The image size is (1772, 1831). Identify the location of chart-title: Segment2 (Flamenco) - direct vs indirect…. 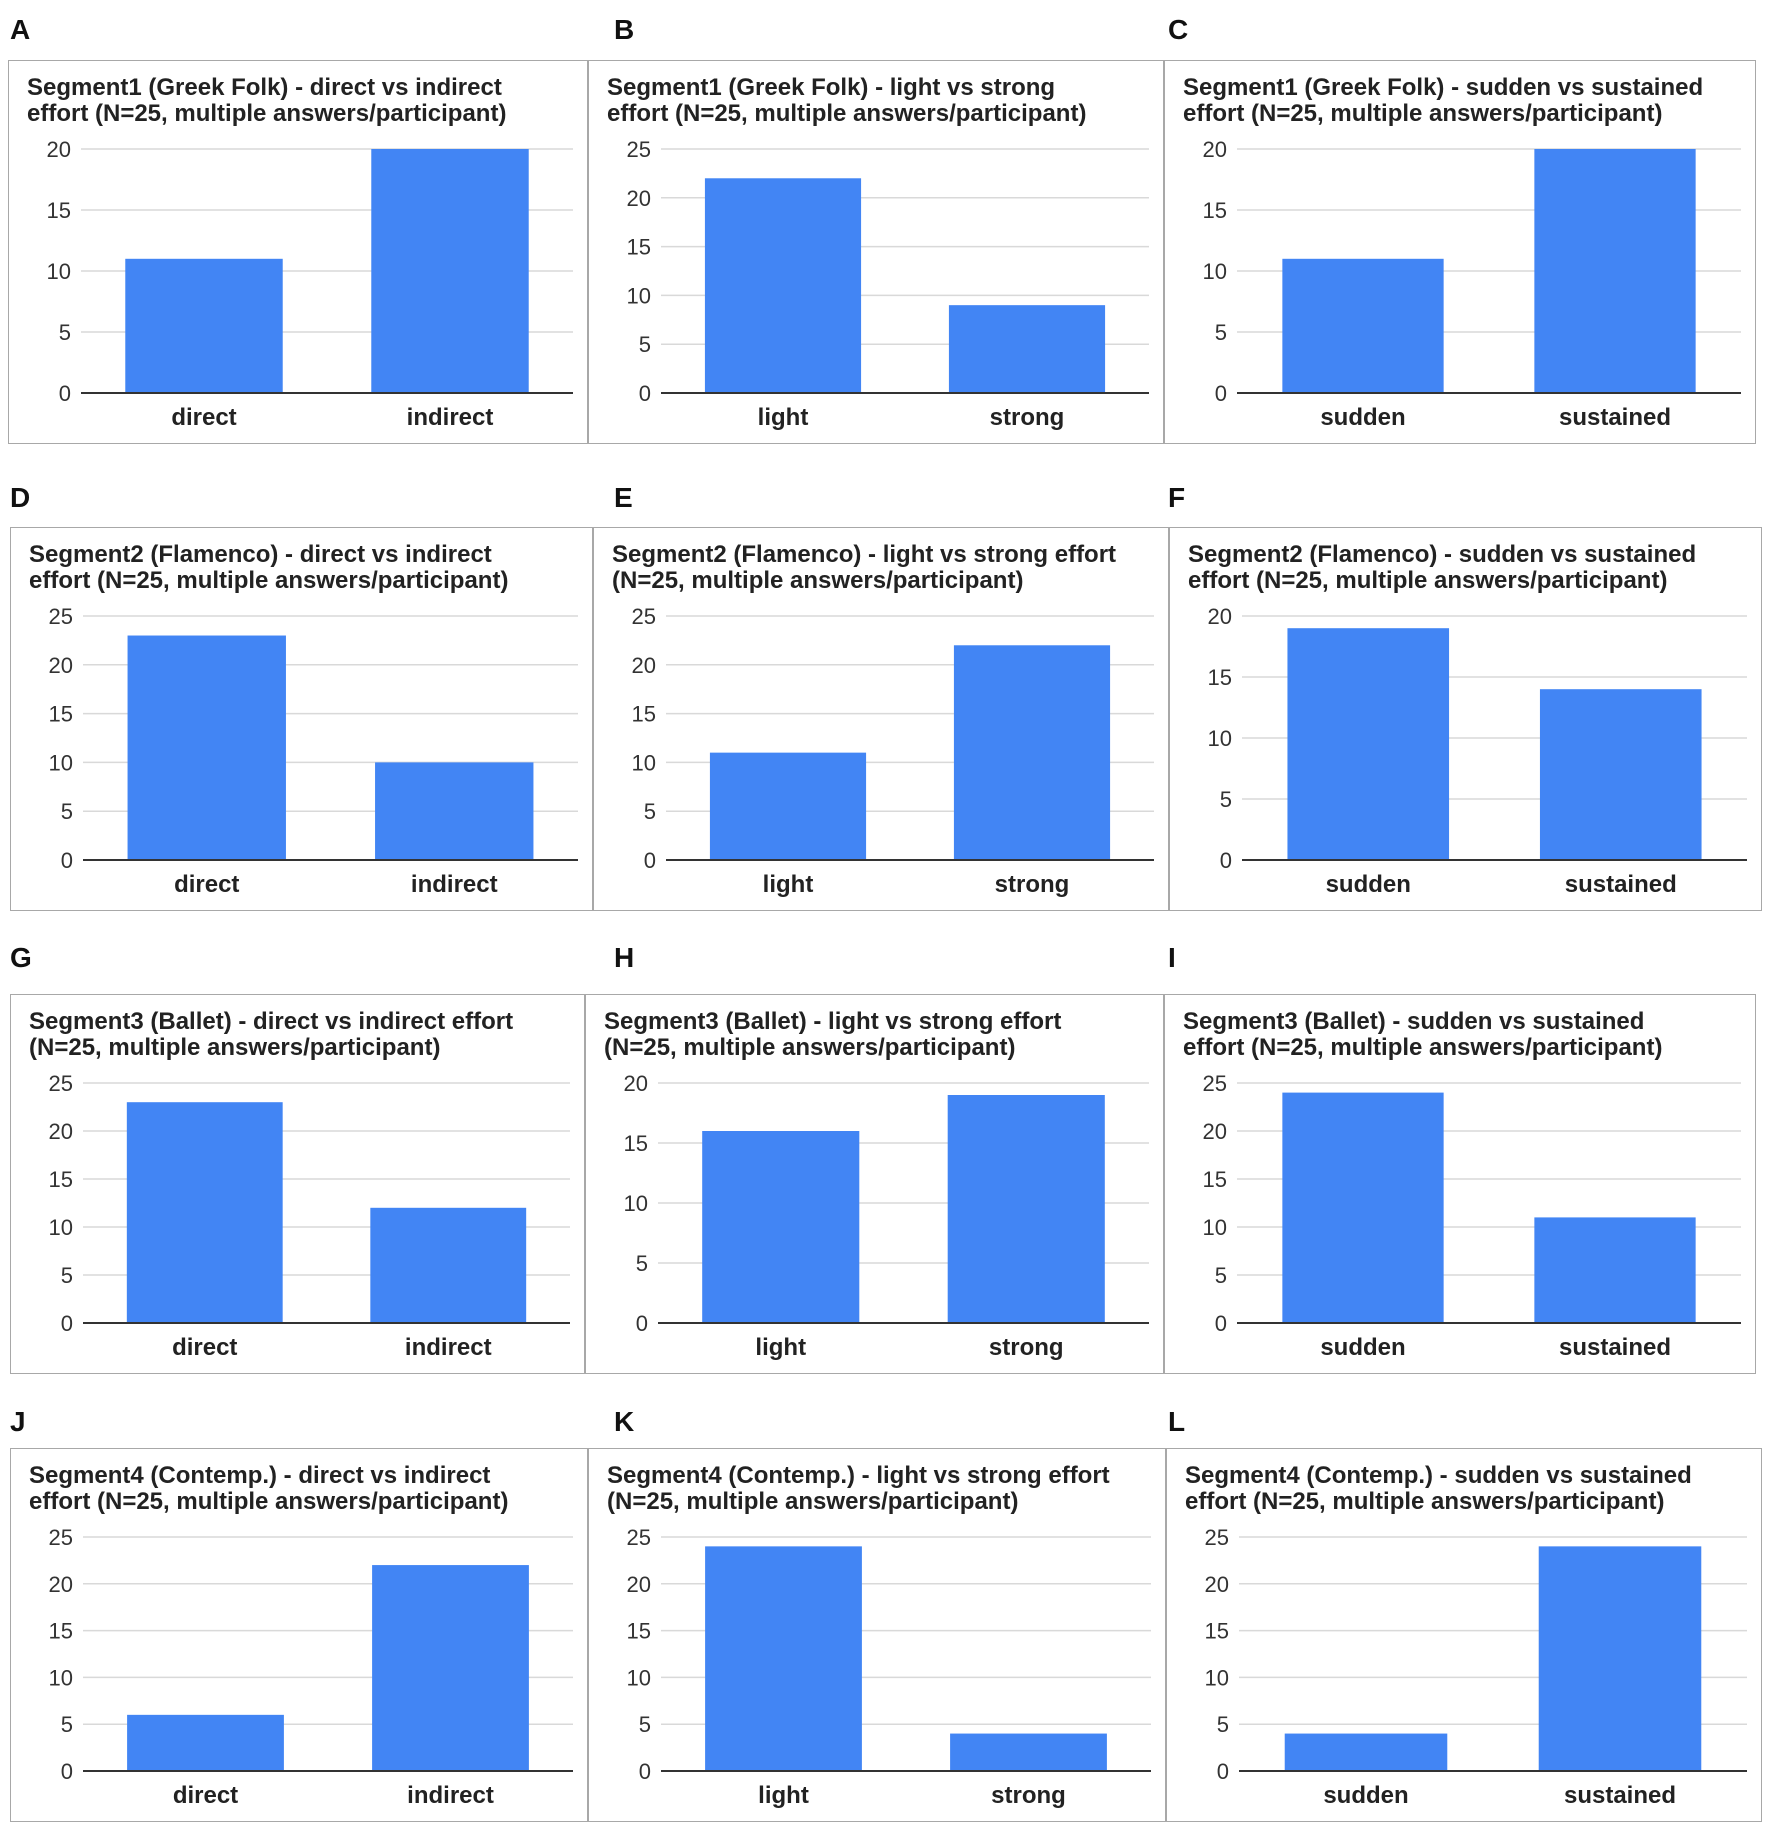
(269, 567).